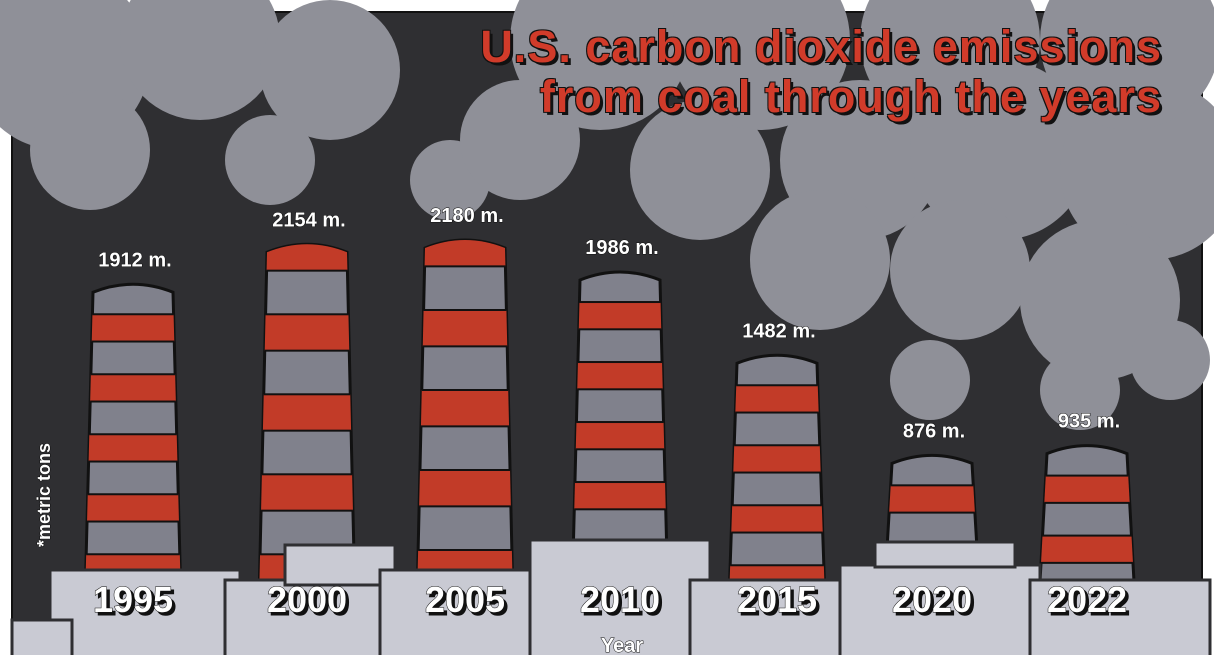 The image size is (1214, 655). Describe the element at coordinates (621, 248) in the screenshot. I see `value-label: 1986 m.` at that location.